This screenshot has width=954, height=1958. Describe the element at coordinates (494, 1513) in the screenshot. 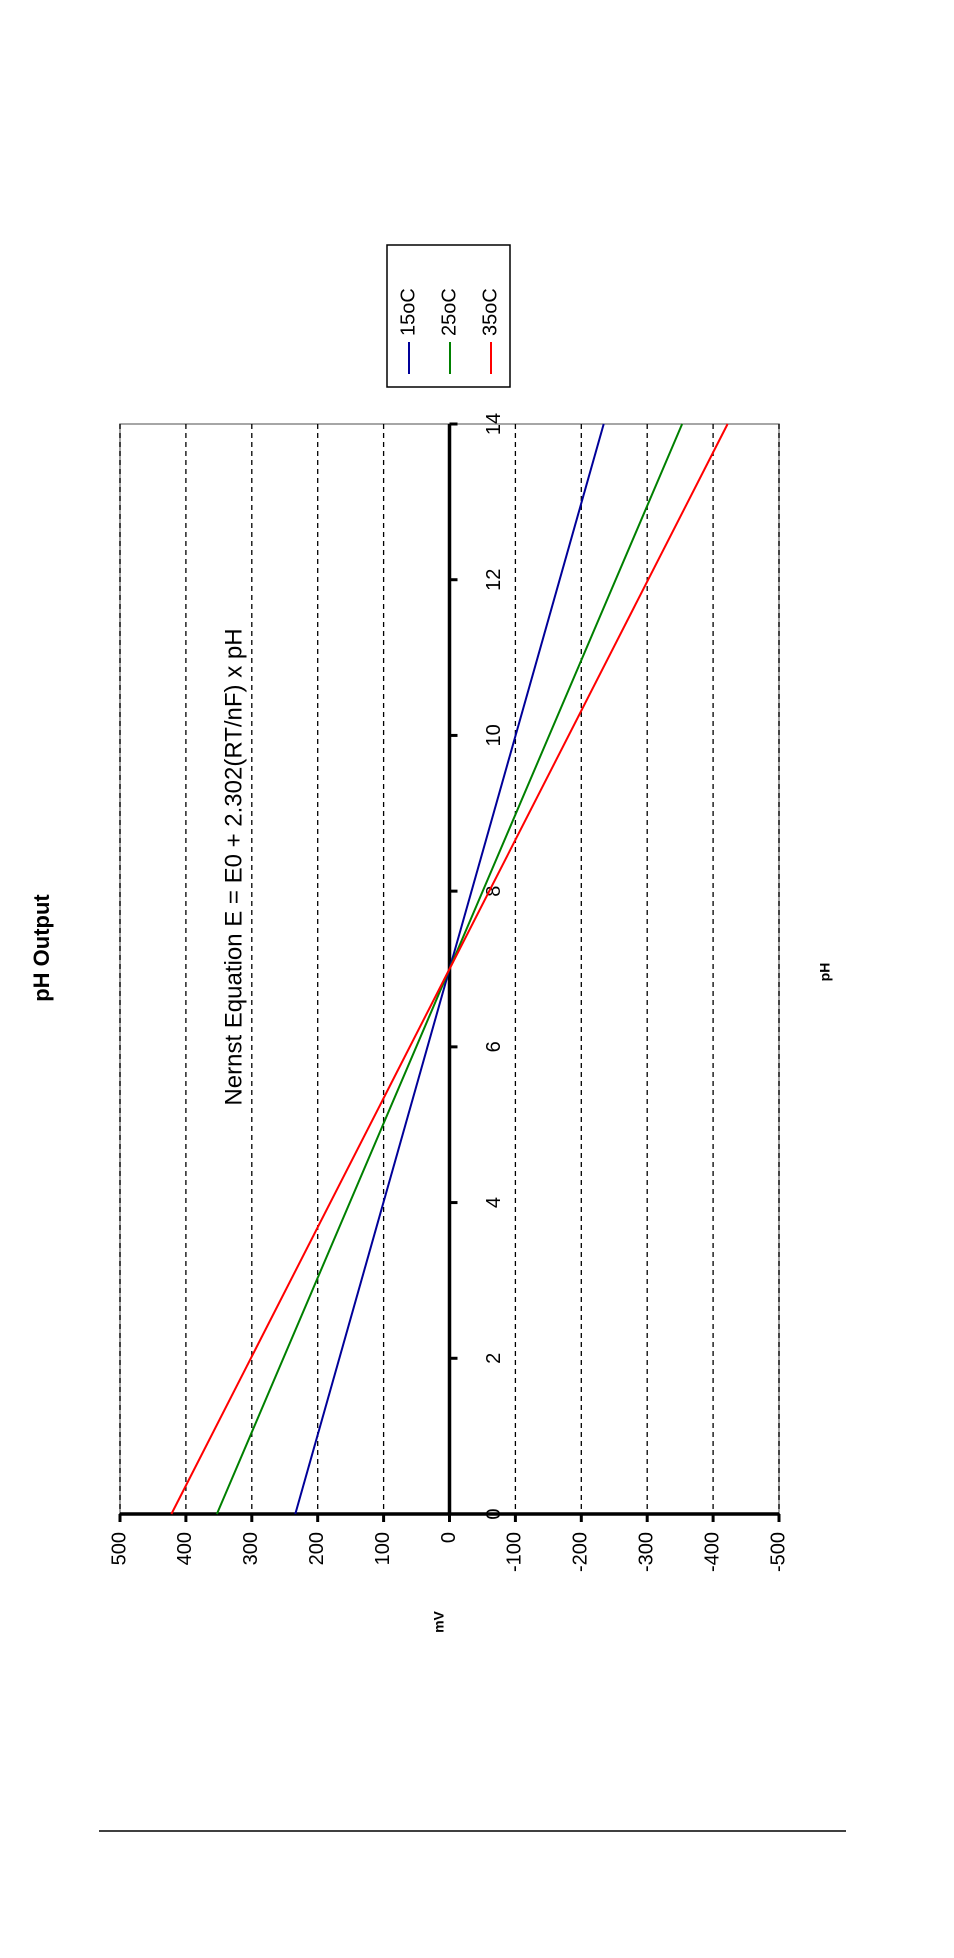

I see `x-tick-label: 0` at that location.